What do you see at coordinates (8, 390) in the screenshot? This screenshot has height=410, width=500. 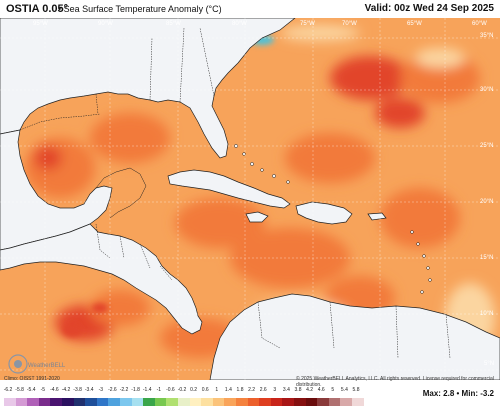 I see `colorbar-label: -6.2` at bounding box center [8, 390].